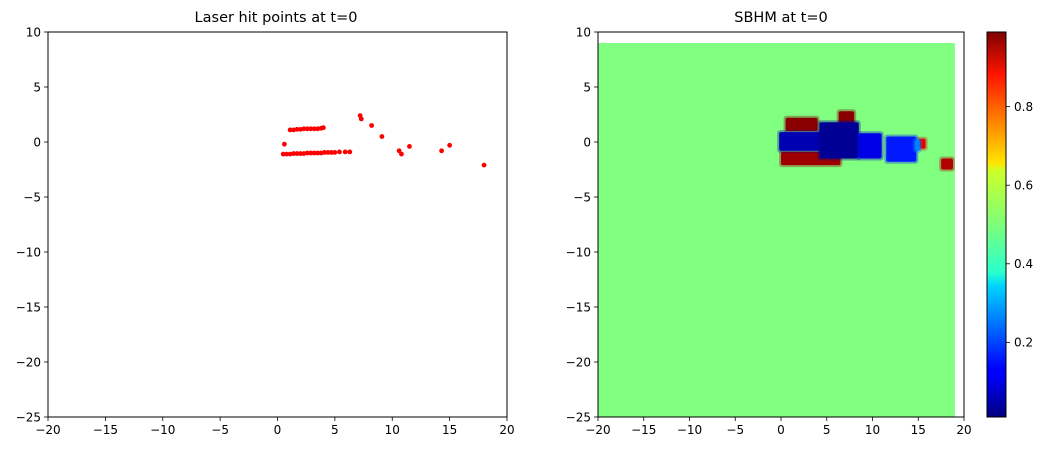 This screenshot has height=451, width=1048. What do you see at coordinates (220, 430) in the screenshot?
I see `laser-plot-x-tick-label: −5` at bounding box center [220, 430].